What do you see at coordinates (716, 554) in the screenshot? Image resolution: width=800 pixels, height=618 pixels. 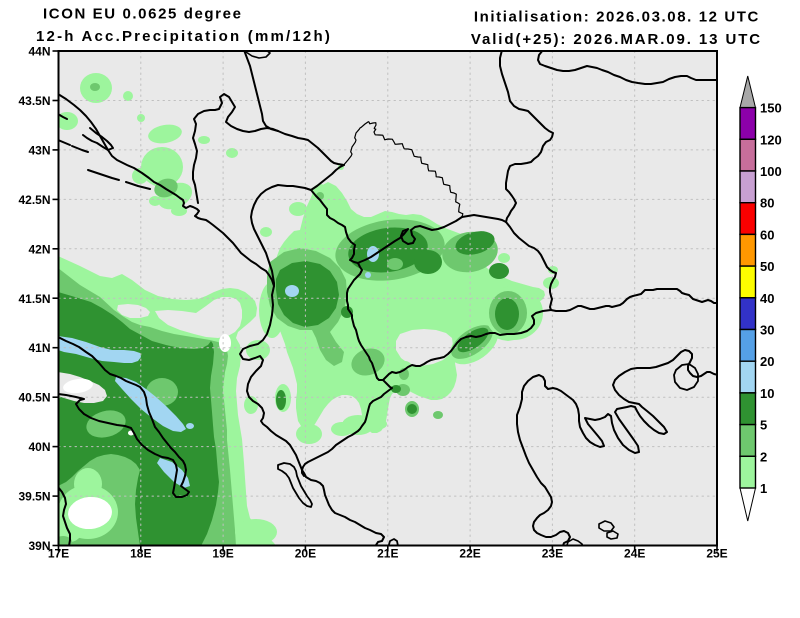 I see `svg-text: 25E` at bounding box center [716, 554].